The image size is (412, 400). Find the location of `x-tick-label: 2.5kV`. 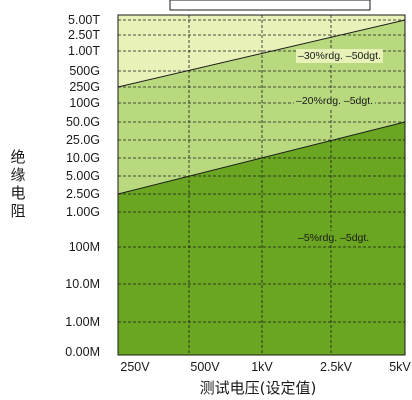

x-tick-label: 2.5kV is located at coordinates (336, 367).